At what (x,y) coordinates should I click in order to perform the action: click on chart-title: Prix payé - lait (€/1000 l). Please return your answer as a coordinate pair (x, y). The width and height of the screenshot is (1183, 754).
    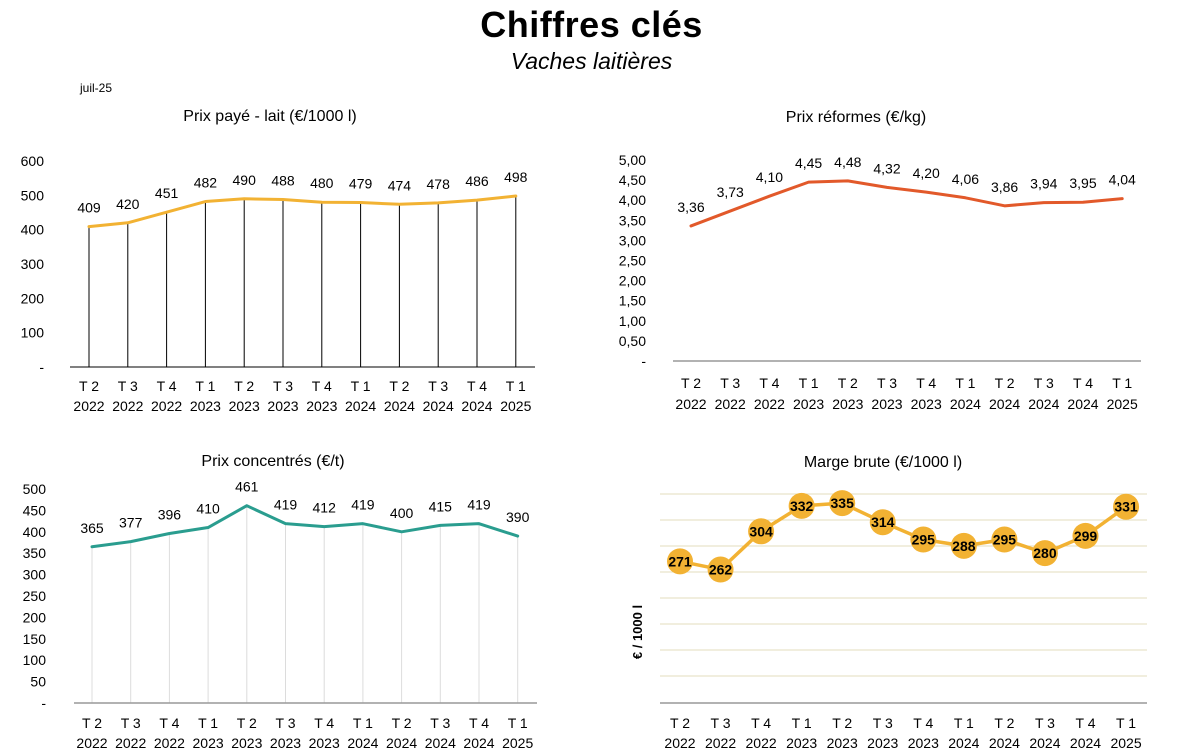
    Looking at the image, I should click on (269, 116).